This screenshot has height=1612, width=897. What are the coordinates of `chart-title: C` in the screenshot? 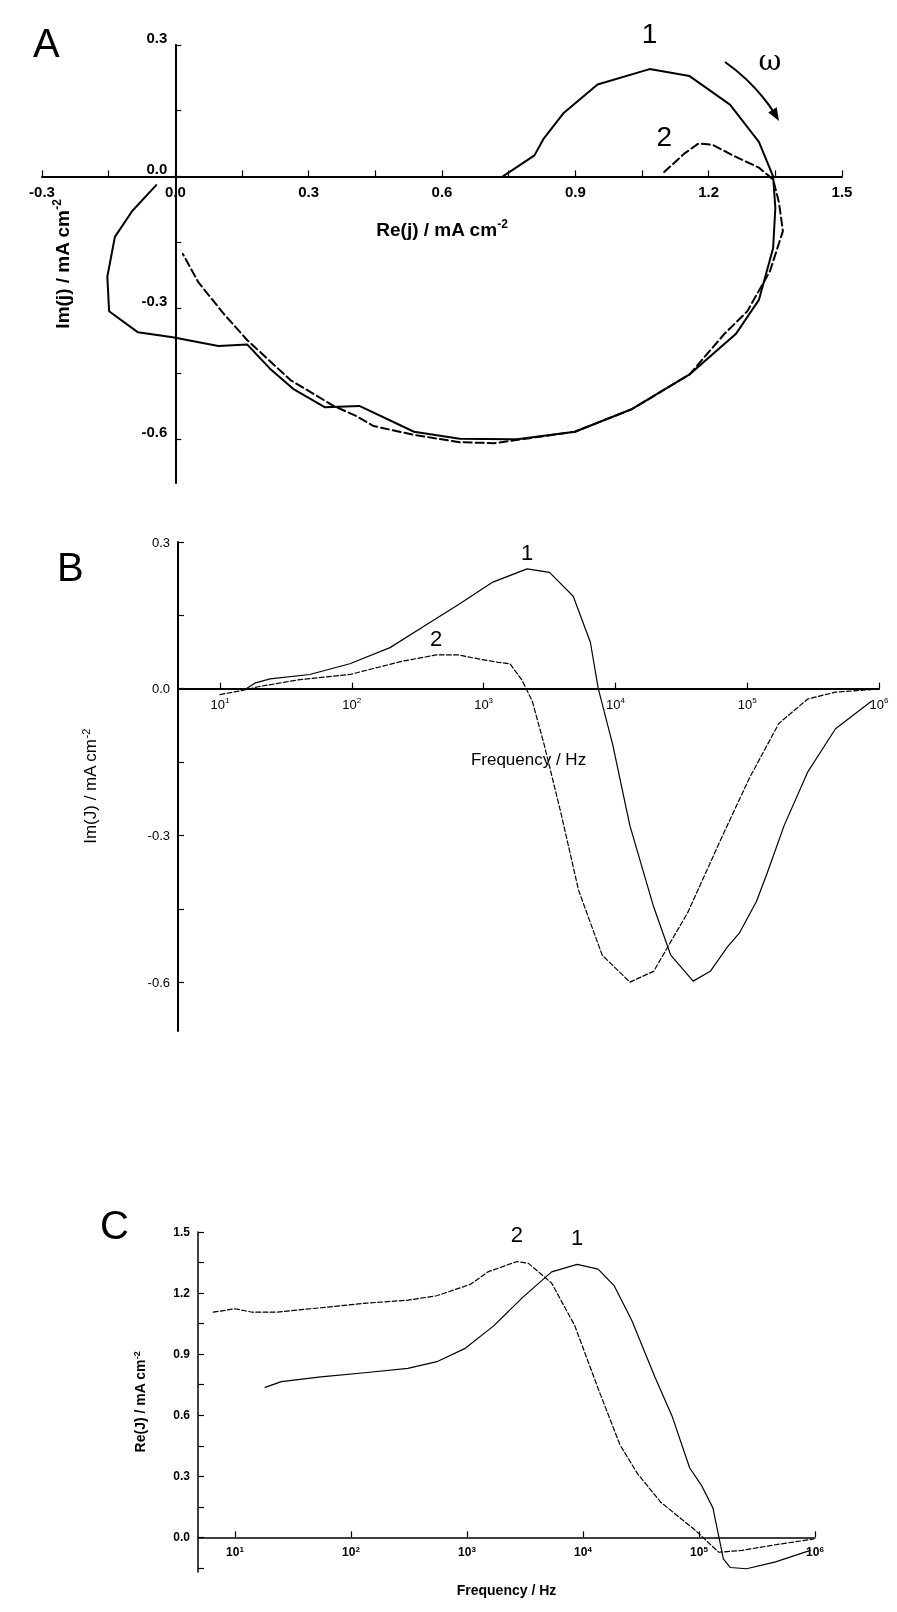 It's located at (114, 1225).